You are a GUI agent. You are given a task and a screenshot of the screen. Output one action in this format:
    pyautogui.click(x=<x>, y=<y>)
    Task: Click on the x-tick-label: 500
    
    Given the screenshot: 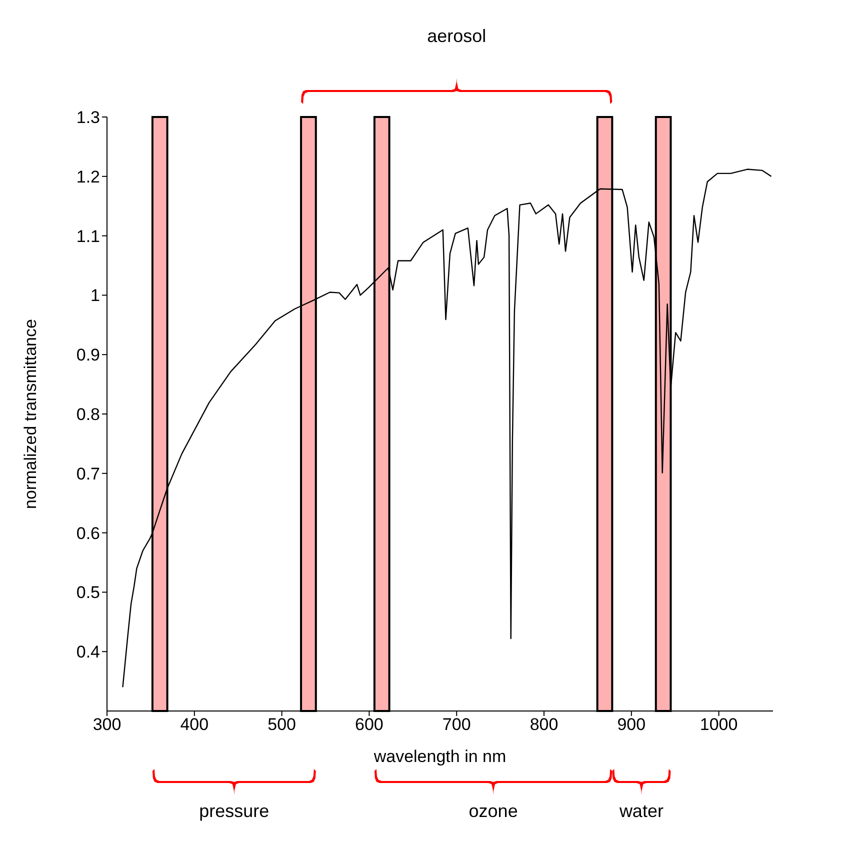 What is the action you would take?
    pyautogui.click(x=282, y=724)
    